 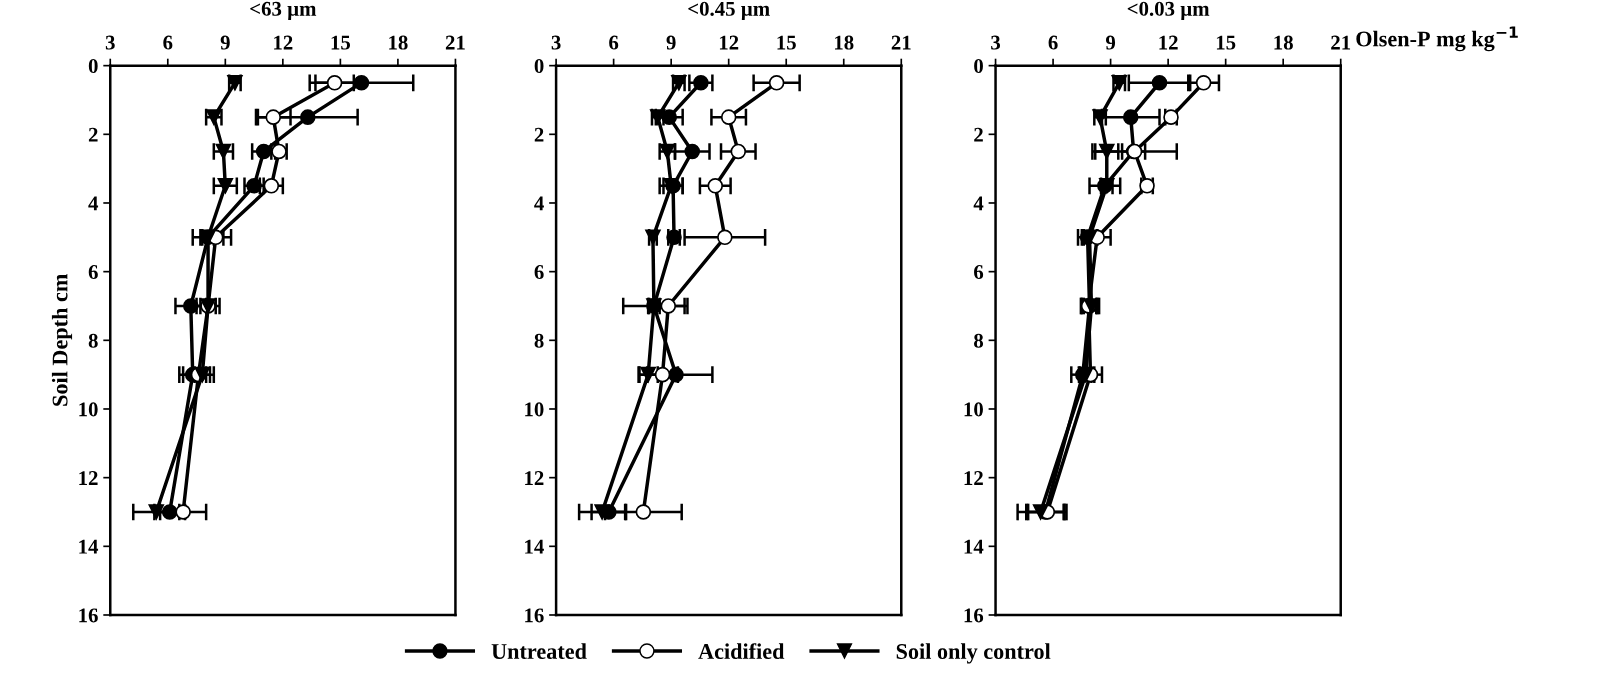 I want to click on legend-label: Soil only control, so click(x=973, y=653).